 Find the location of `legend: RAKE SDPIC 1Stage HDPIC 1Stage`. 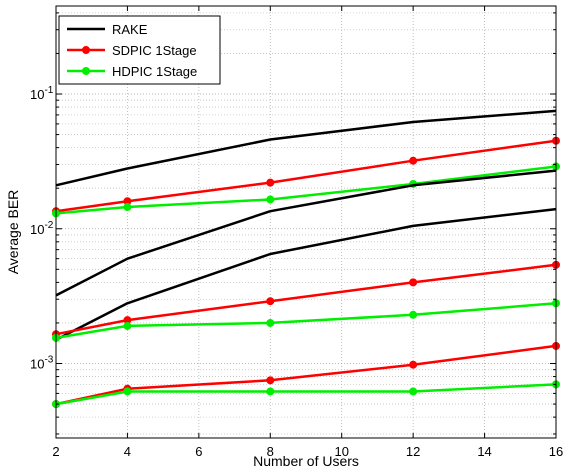

legend: RAKE SDPIC 1Stage HDPIC 1Stage is located at coordinates (139, 50).